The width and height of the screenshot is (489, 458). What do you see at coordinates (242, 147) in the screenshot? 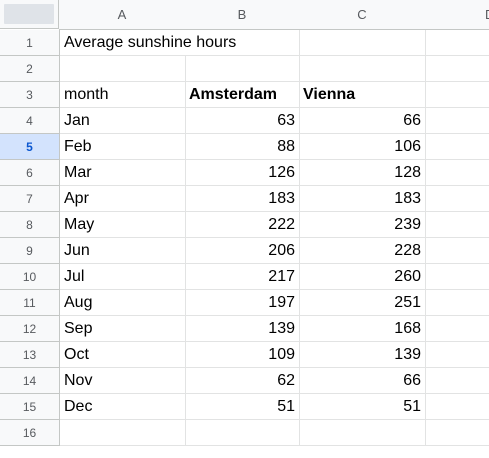
I see `cell-b: 88` at bounding box center [242, 147].